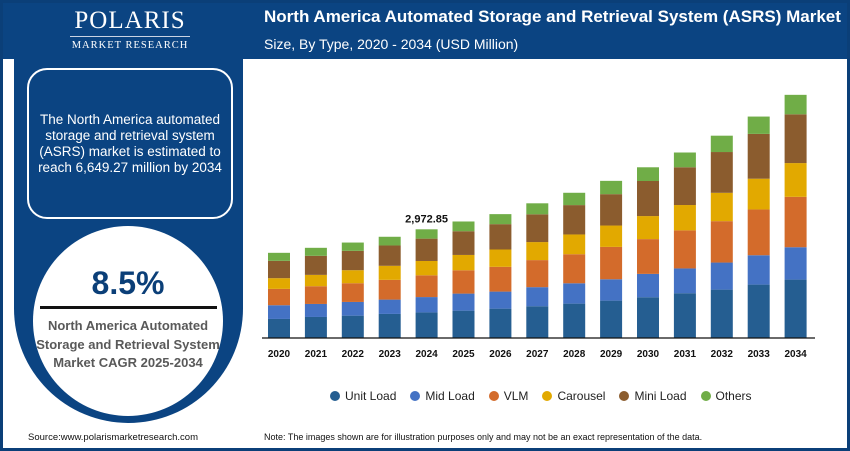 This screenshot has width=850, height=451. What do you see at coordinates (500, 258) in the screenshot?
I see `bar-carousel-2026` at bounding box center [500, 258].